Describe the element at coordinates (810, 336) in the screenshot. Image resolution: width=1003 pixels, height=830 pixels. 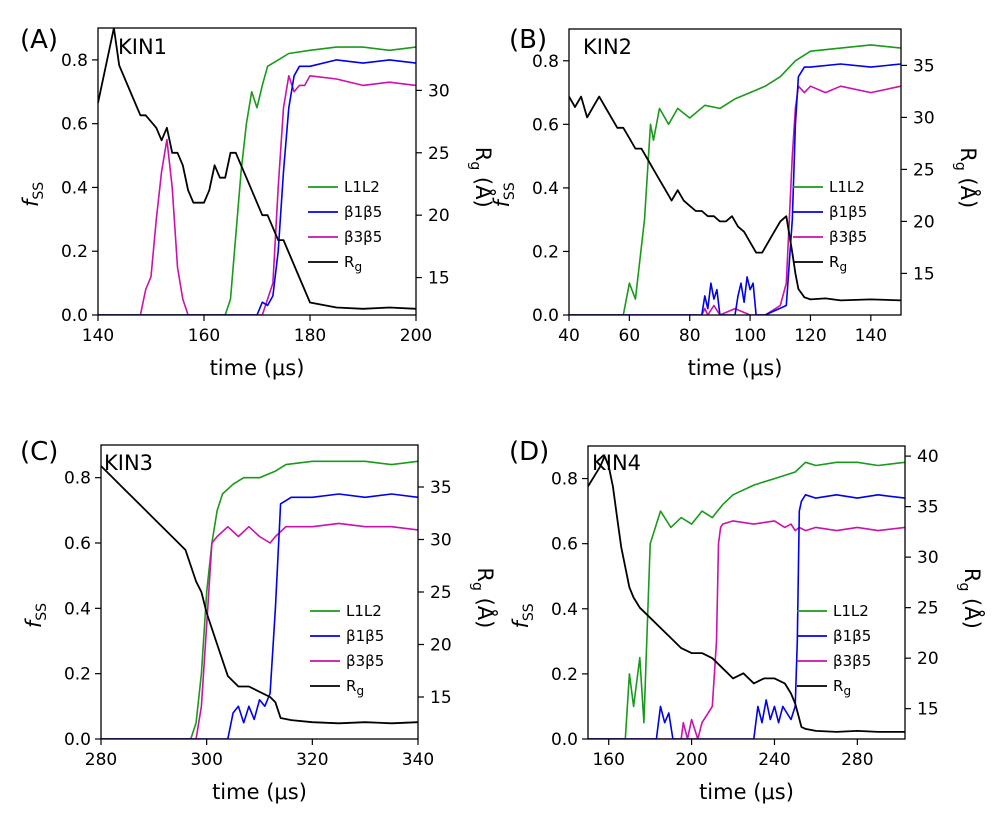
I see `x-tick-label: 120` at that location.